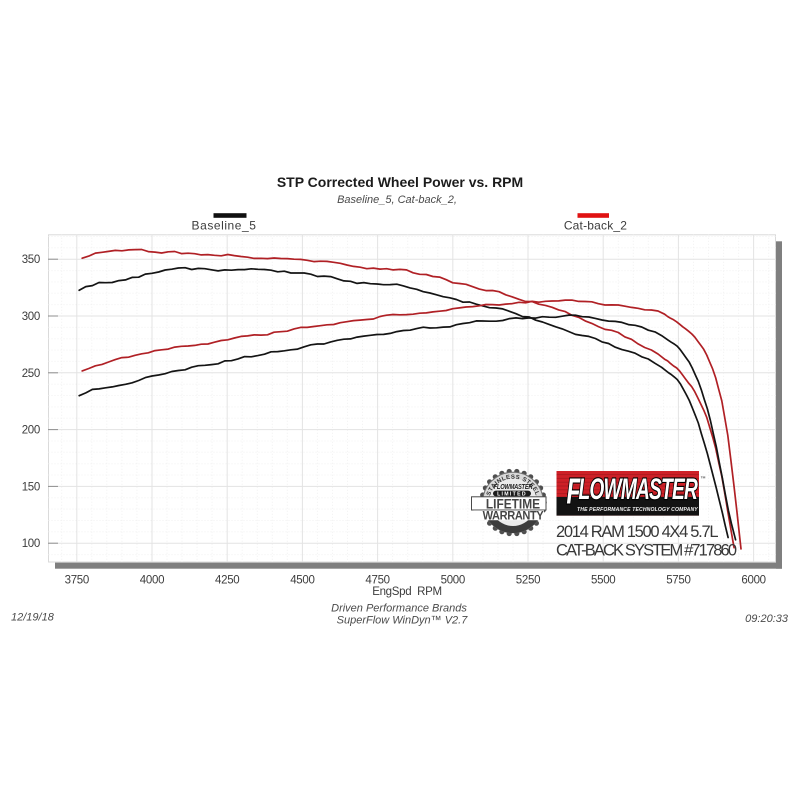  What do you see at coordinates (595, 226) in the screenshot?
I see `svg-text: Cat-back_2` at bounding box center [595, 226].